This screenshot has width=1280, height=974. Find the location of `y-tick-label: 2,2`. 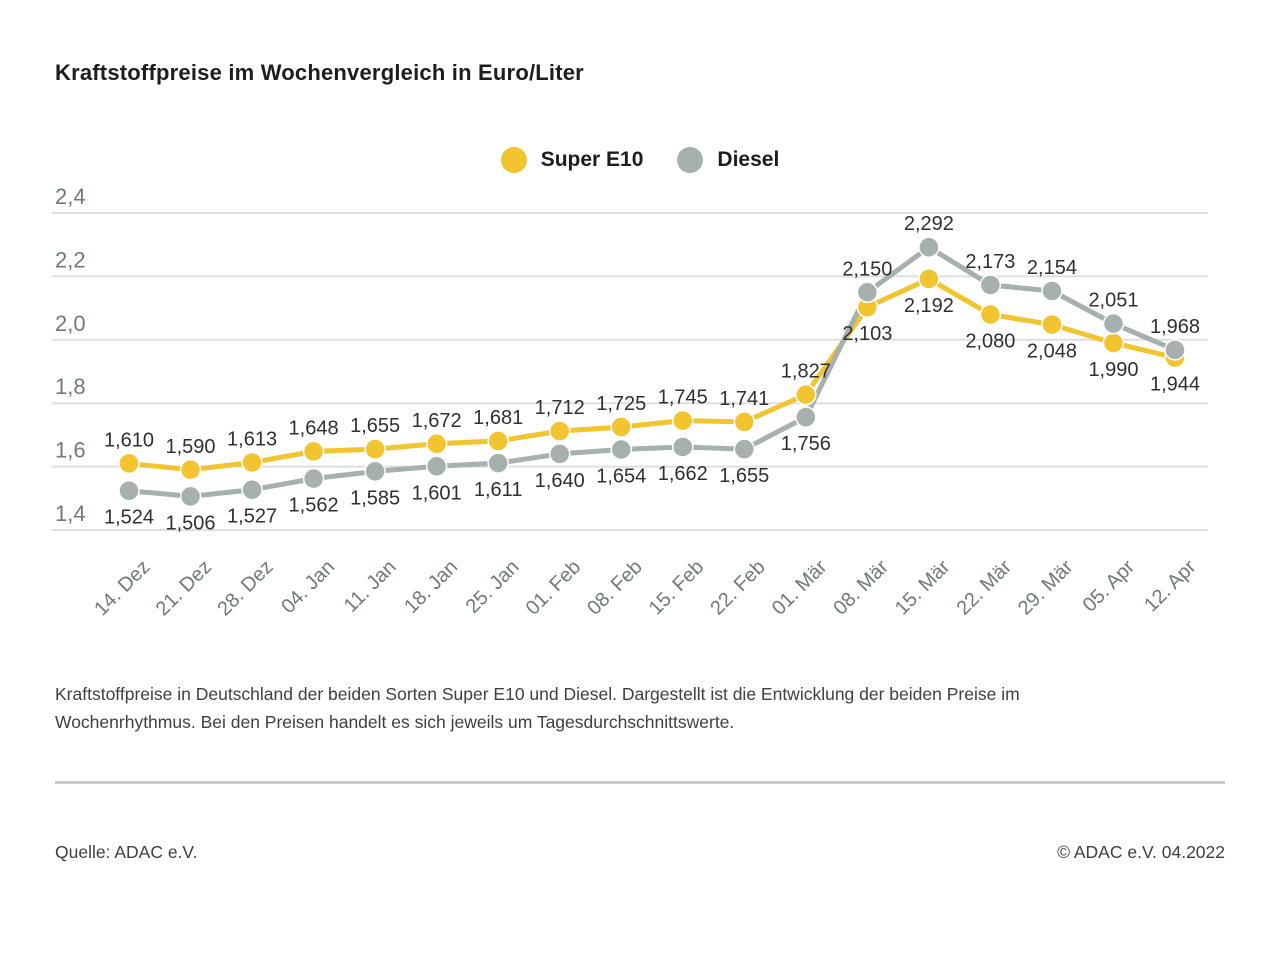

y-tick-label: 2,2 is located at coordinates (70, 259).